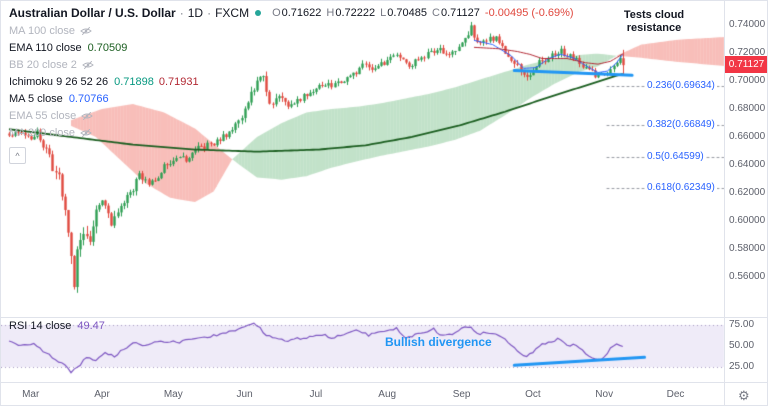  I want to click on pane-divider, so click(384, 317).